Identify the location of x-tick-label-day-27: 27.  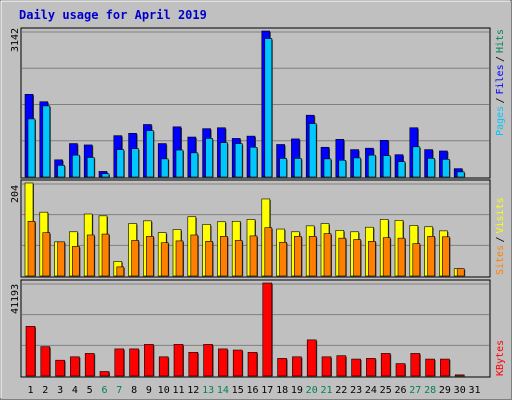
(415, 390).